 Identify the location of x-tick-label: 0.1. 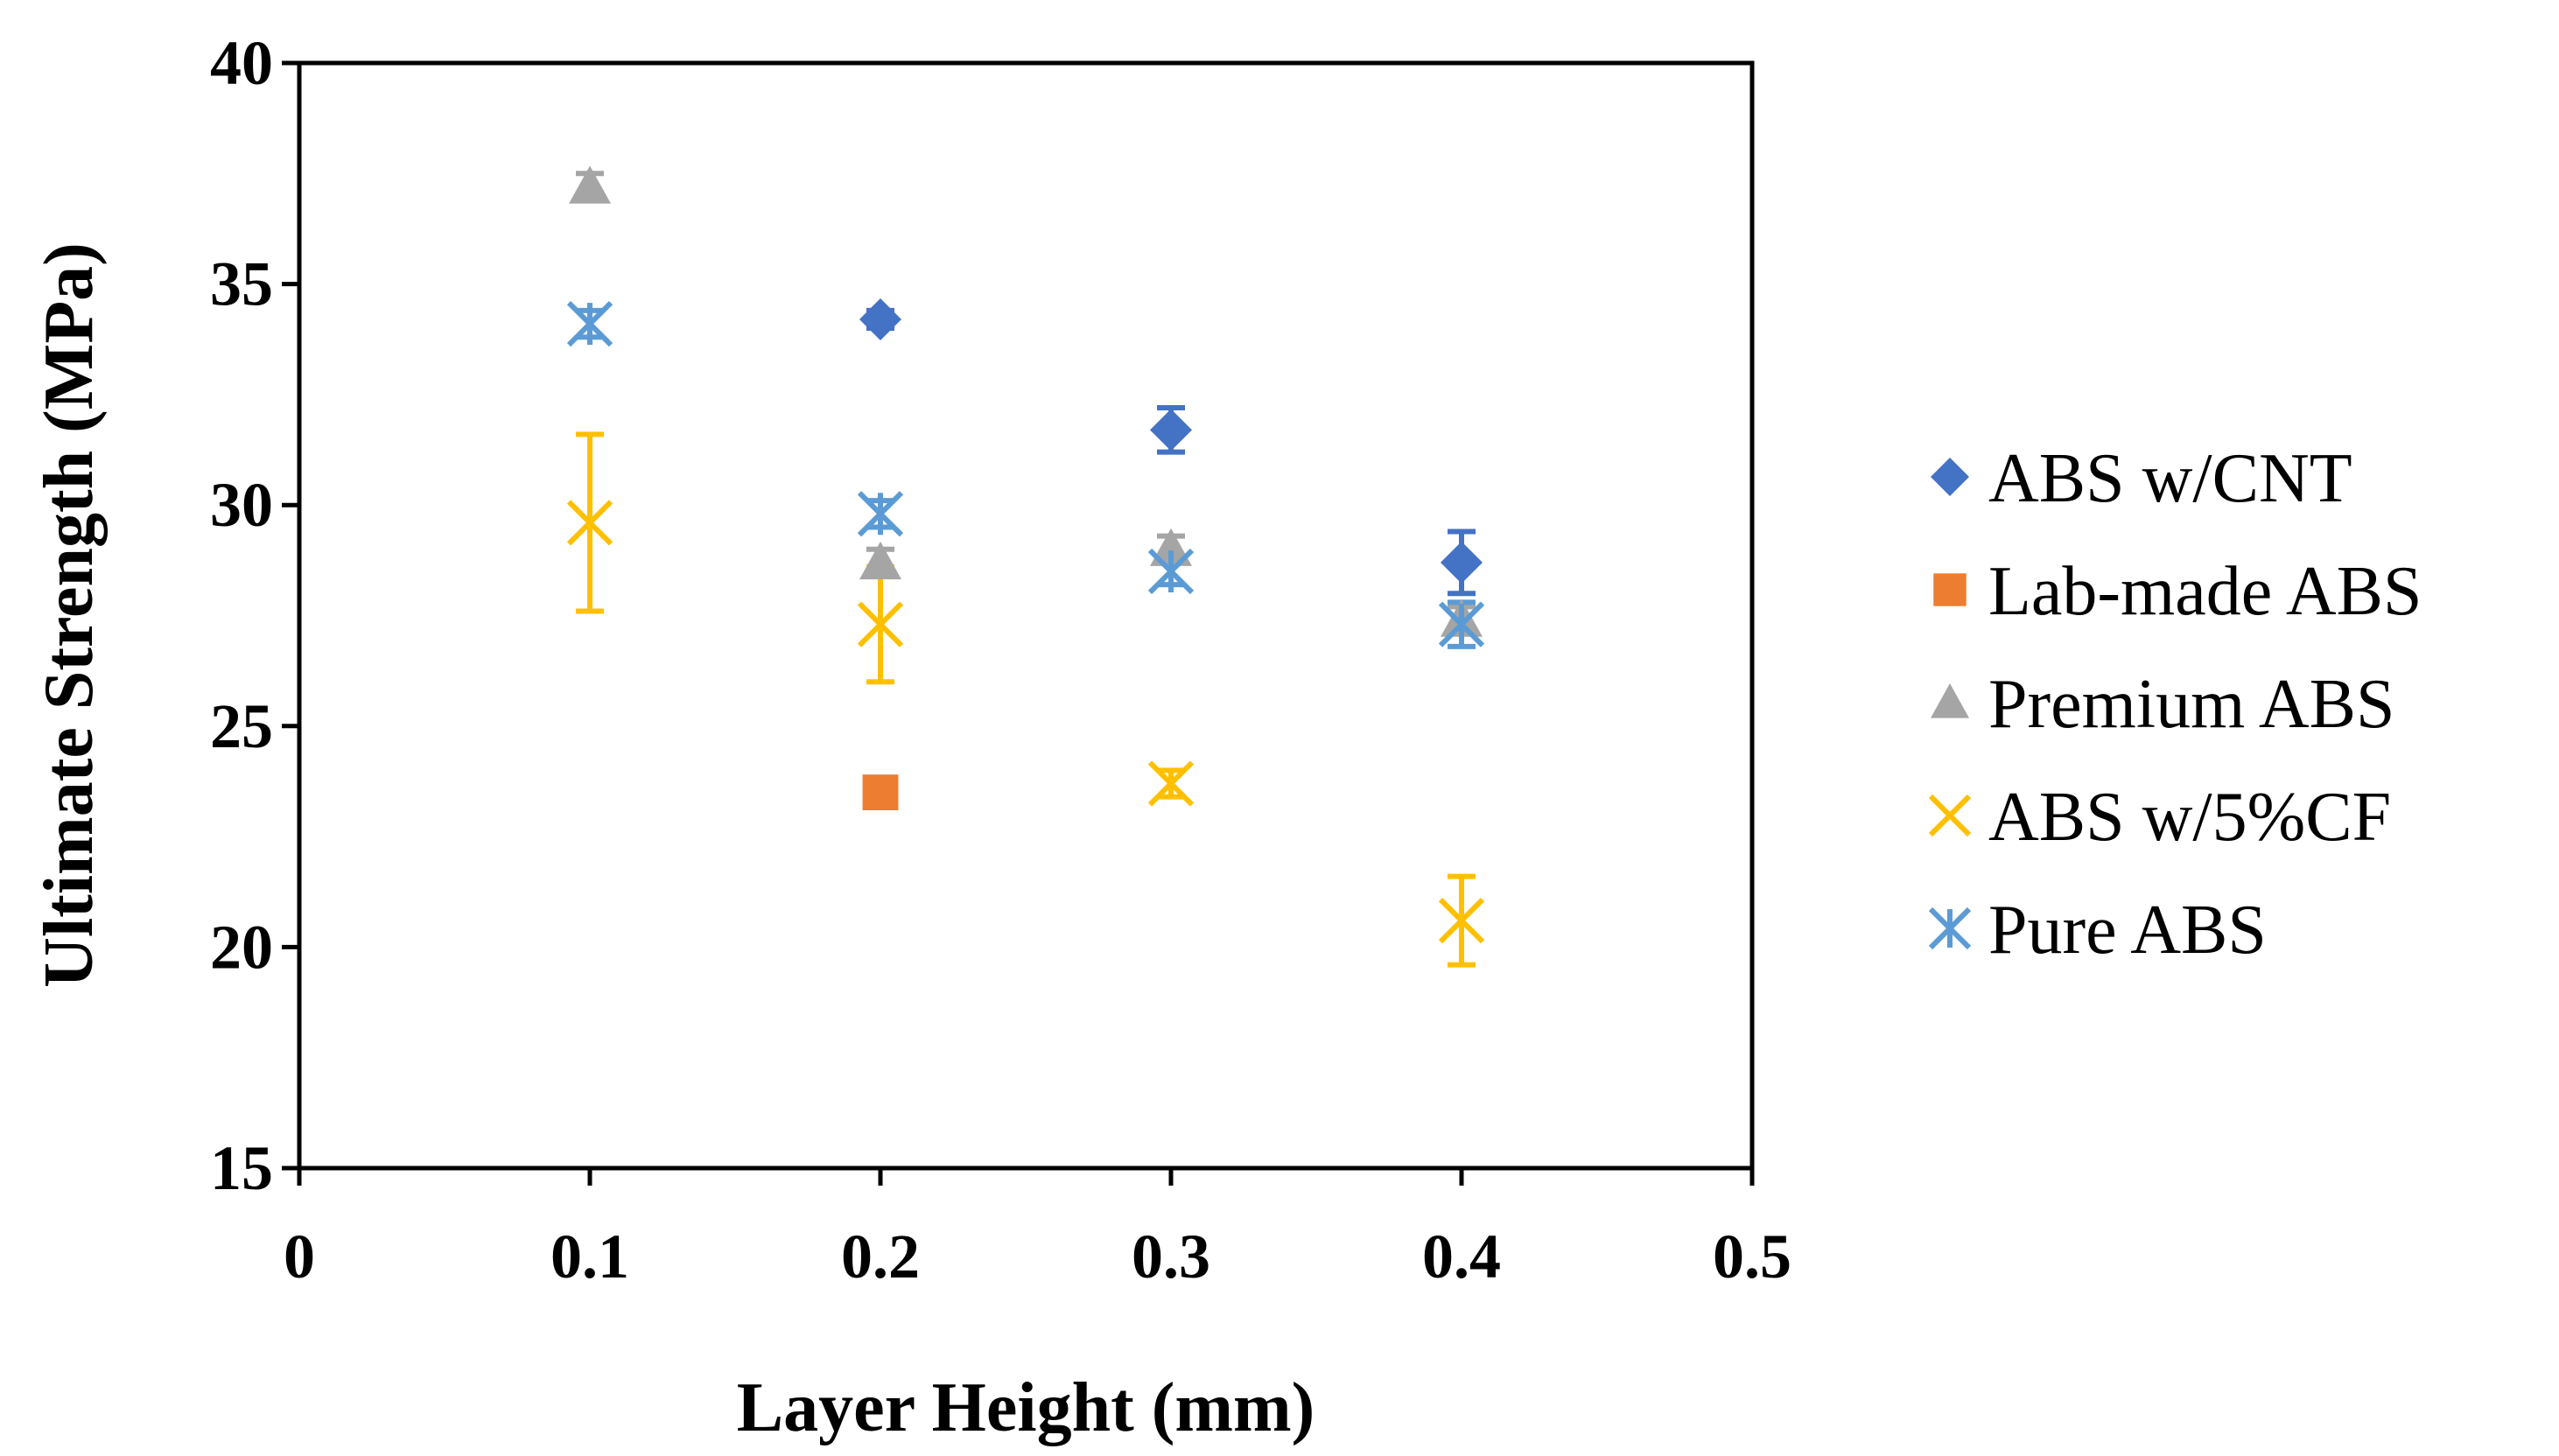
(589, 1257).